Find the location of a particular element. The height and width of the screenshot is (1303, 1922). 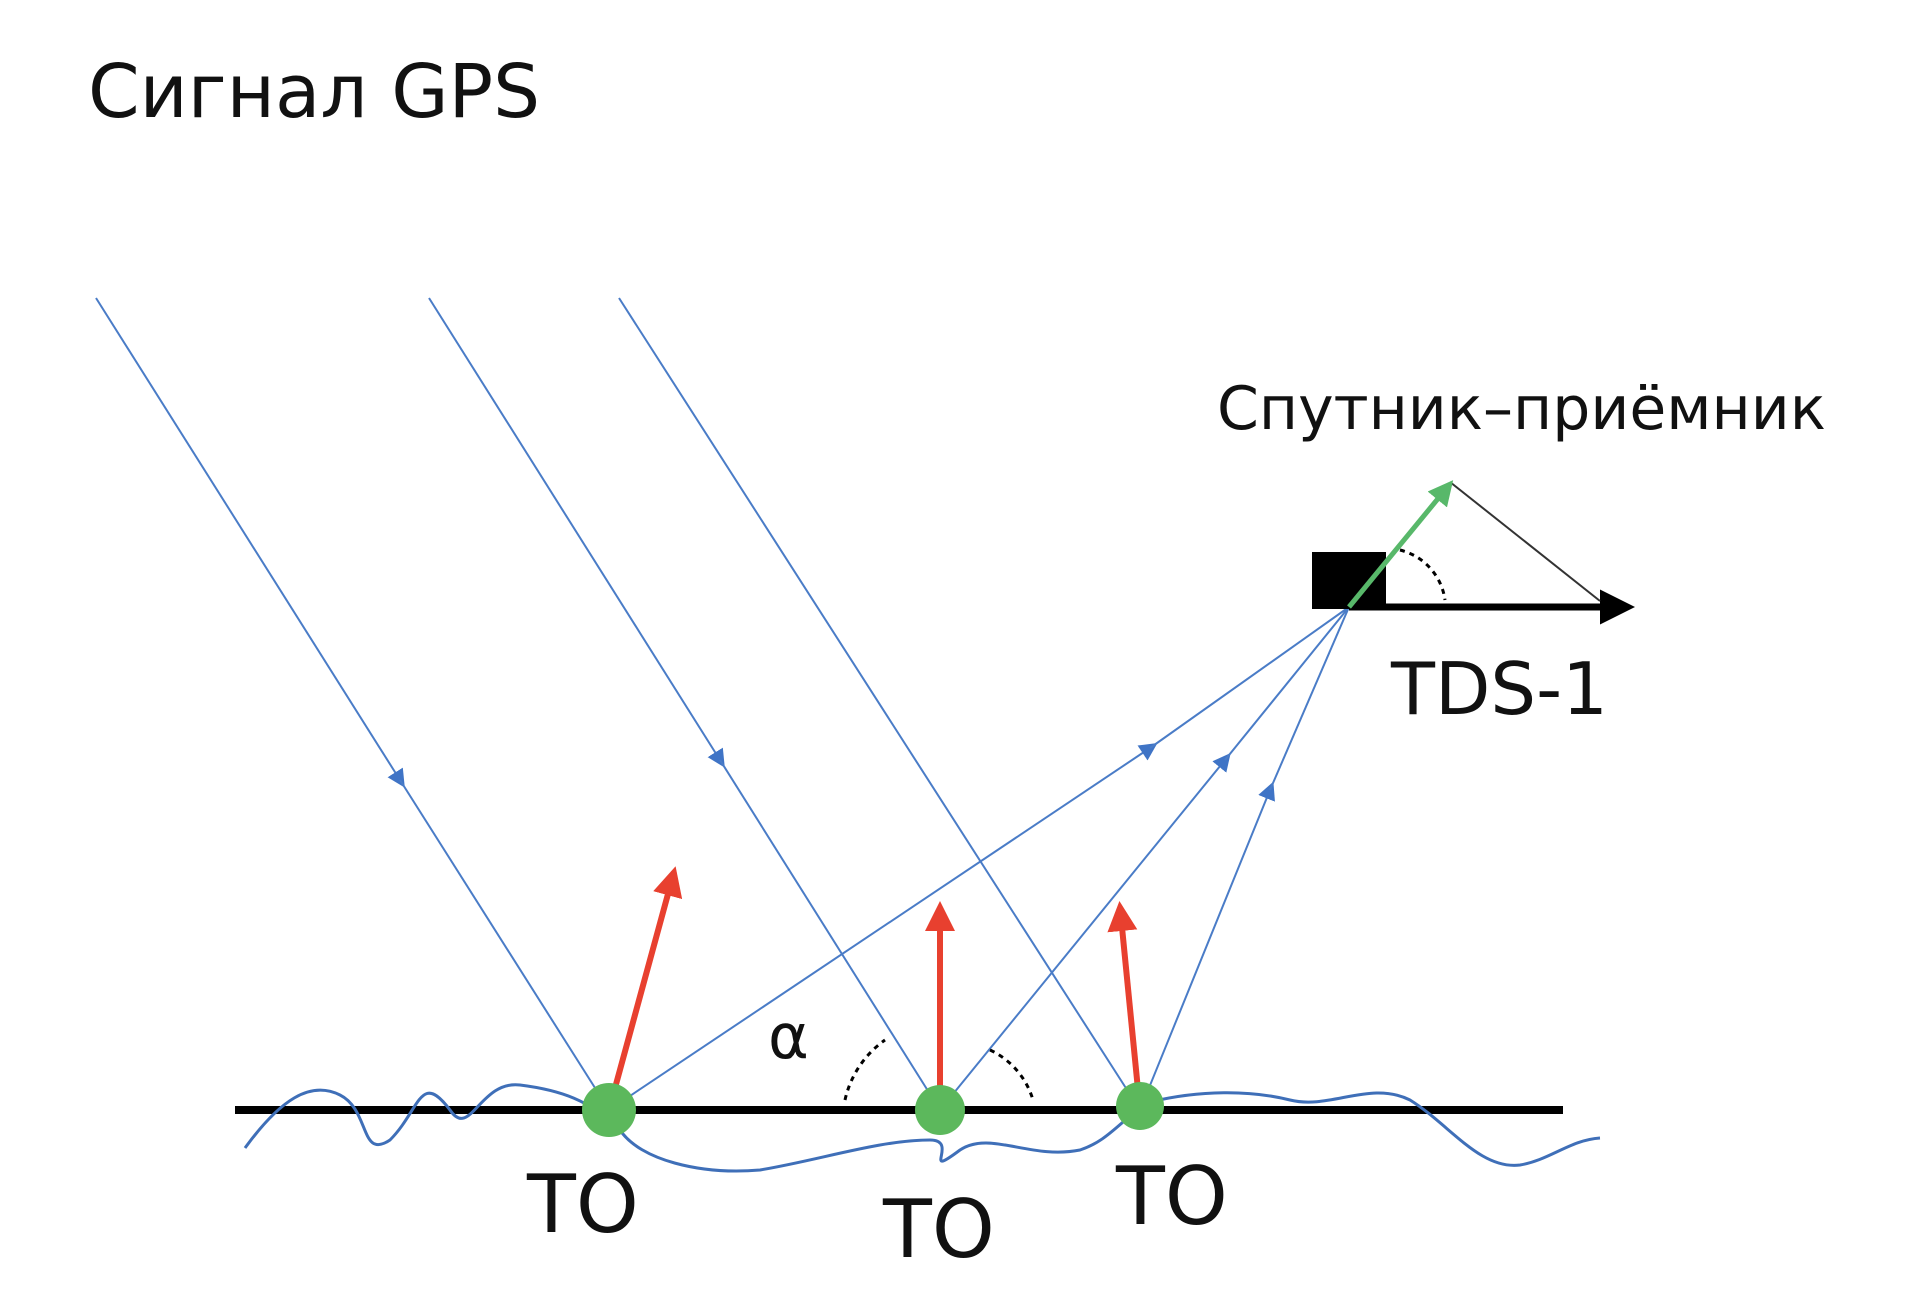

rough-surface is located at coordinates (922, 1128).